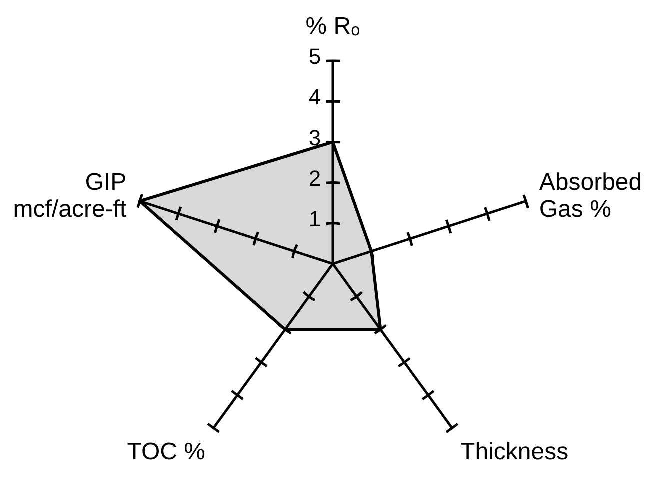 The image size is (650, 479). Describe the element at coordinates (514, 452) in the screenshot. I see `spoke-label: Thickness` at that location.